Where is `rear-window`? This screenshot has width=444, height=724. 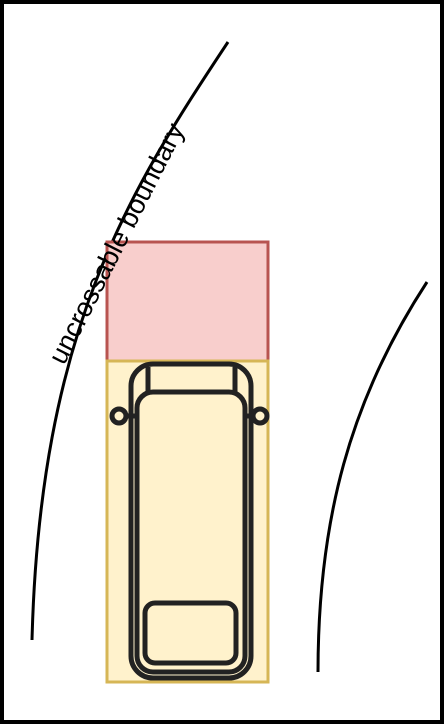
rear-window is located at coordinates (190, 633).